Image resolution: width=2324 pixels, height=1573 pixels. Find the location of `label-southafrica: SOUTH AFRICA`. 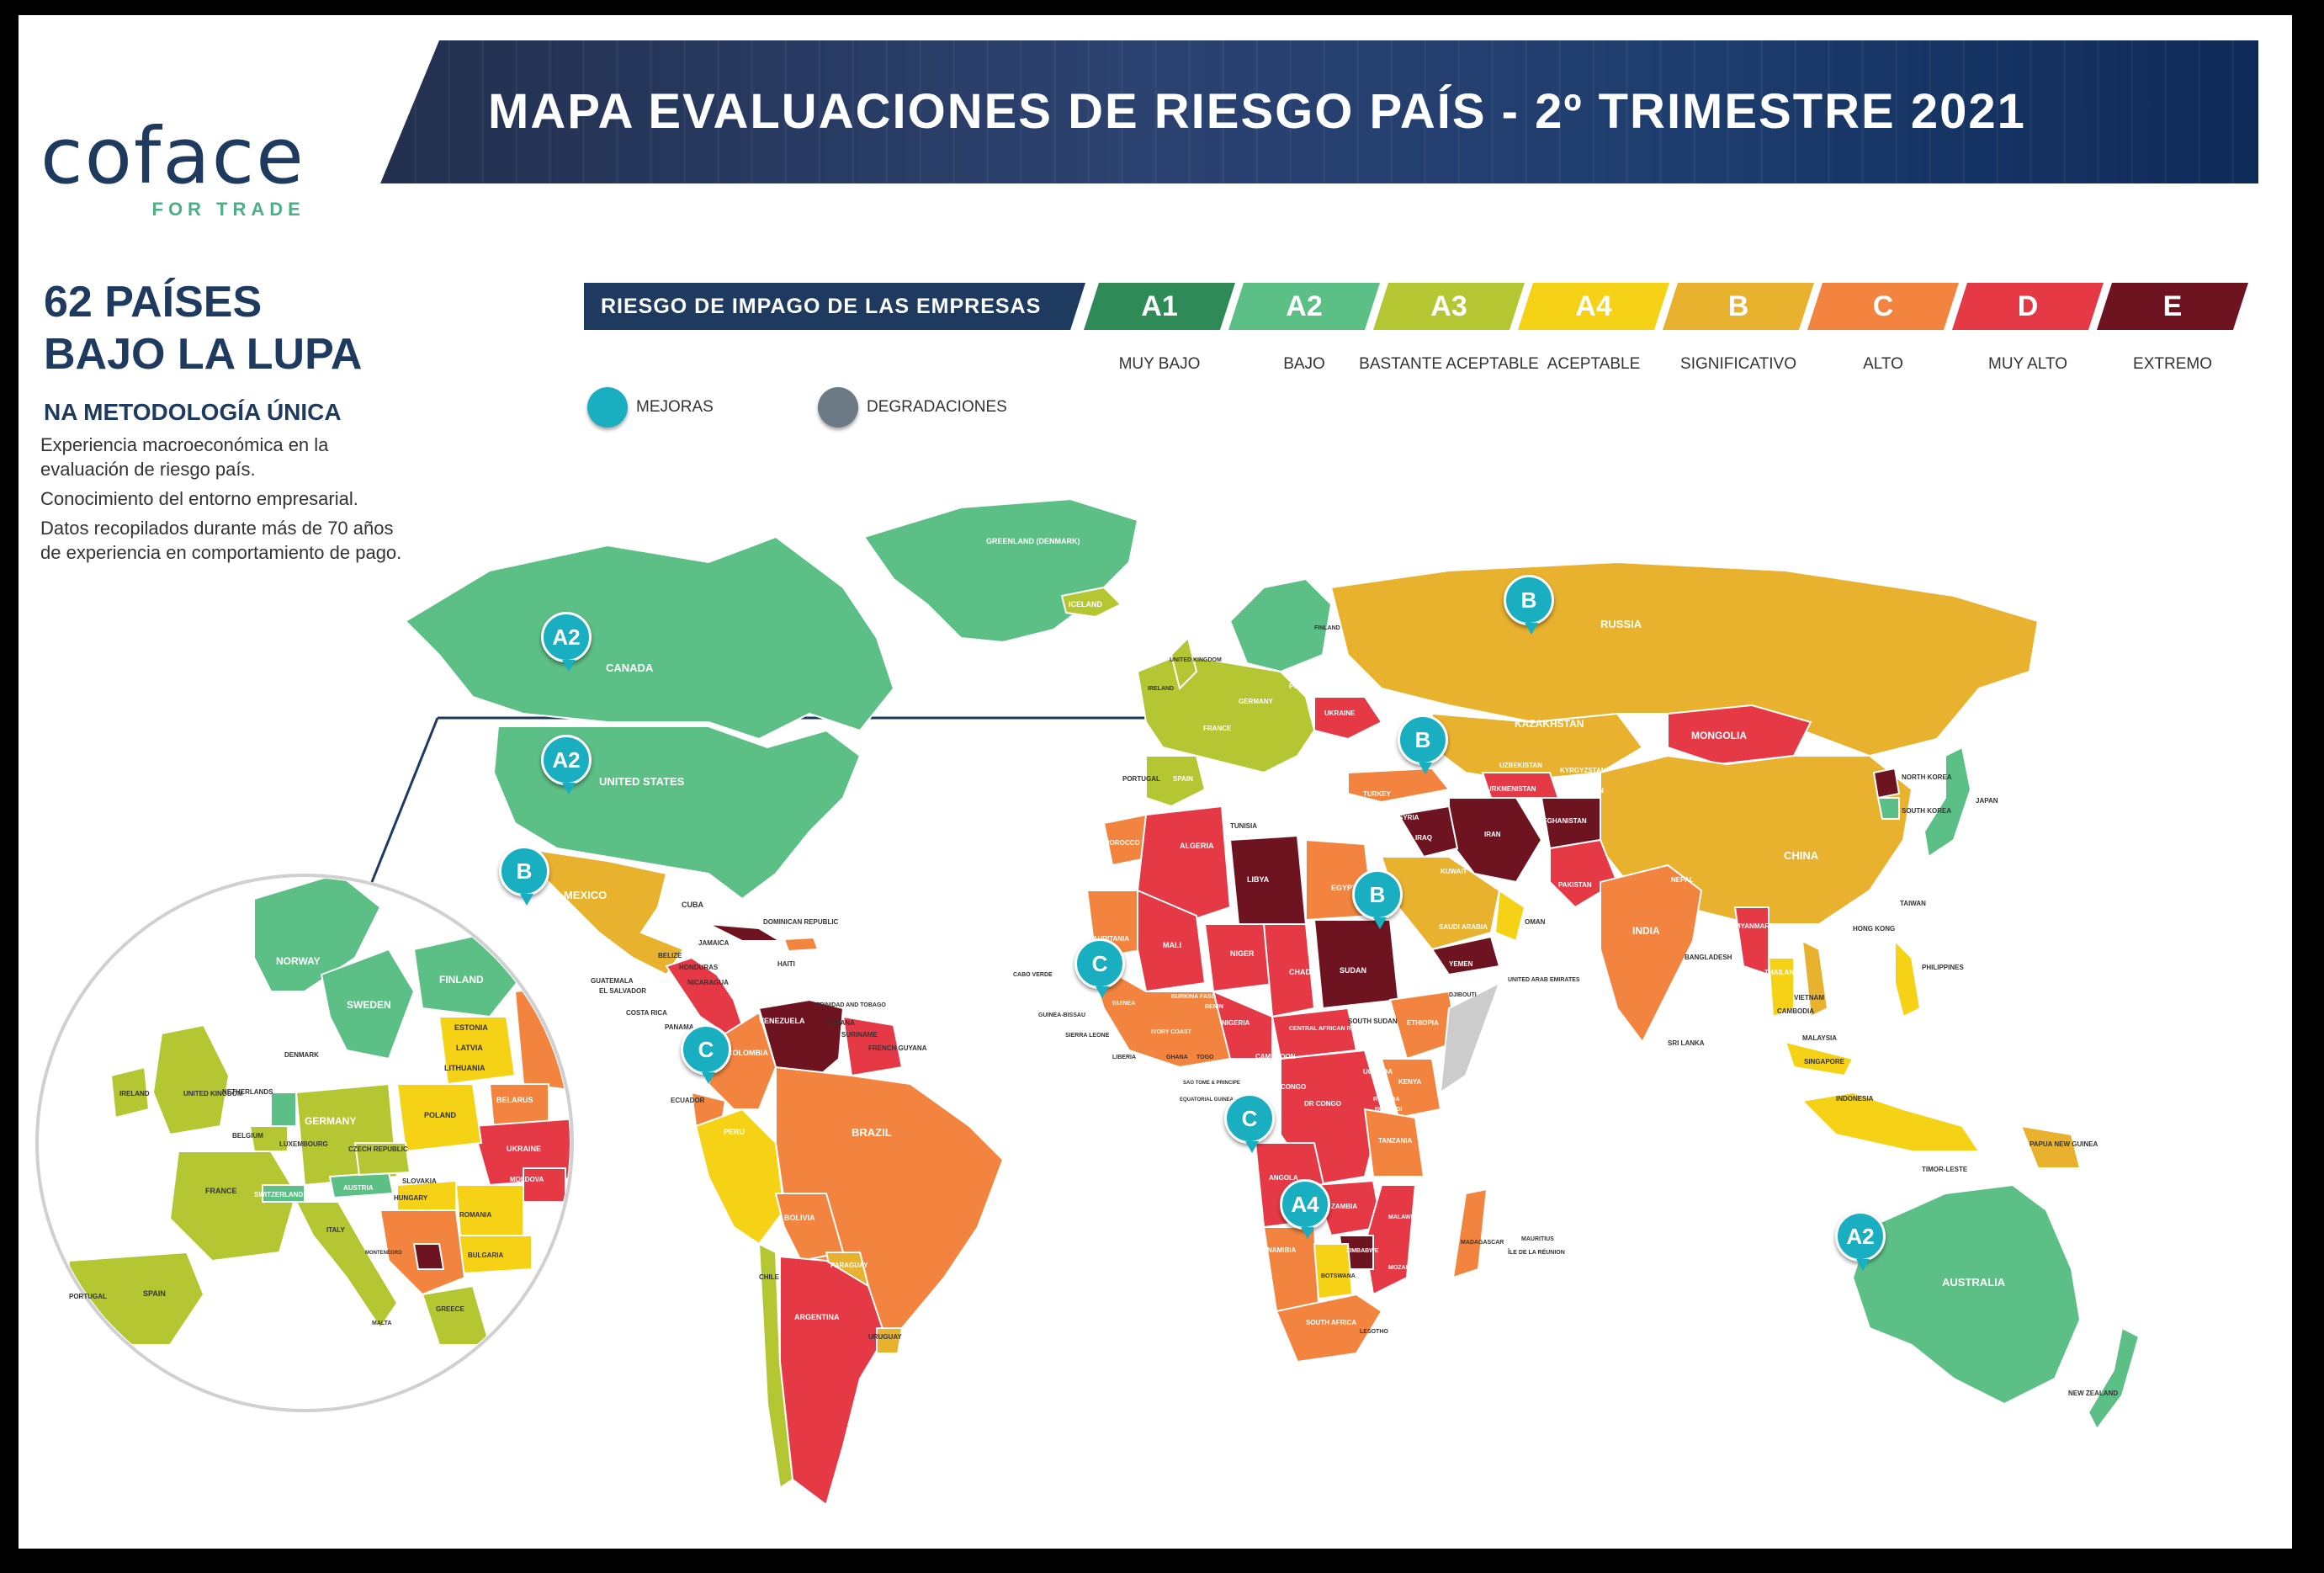

label-southafrica: SOUTH AFRICA is located at coordinates (1331, 1323).